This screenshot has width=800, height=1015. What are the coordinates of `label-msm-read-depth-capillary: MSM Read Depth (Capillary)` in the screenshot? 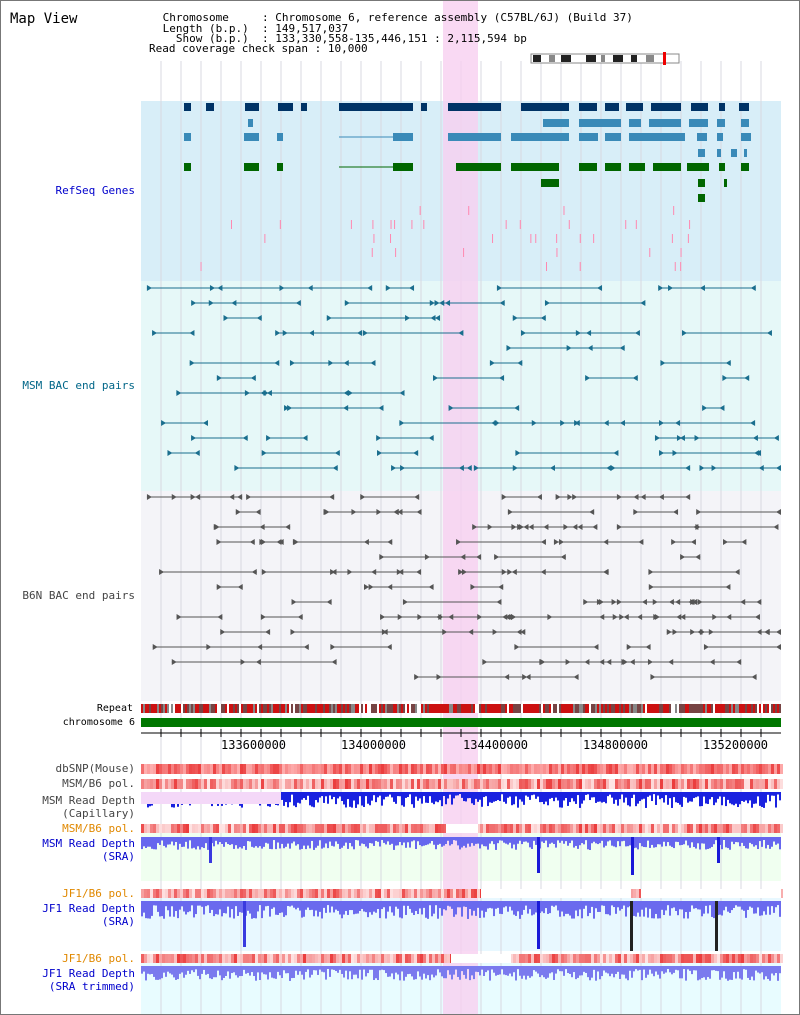 It's located at (88, 807).